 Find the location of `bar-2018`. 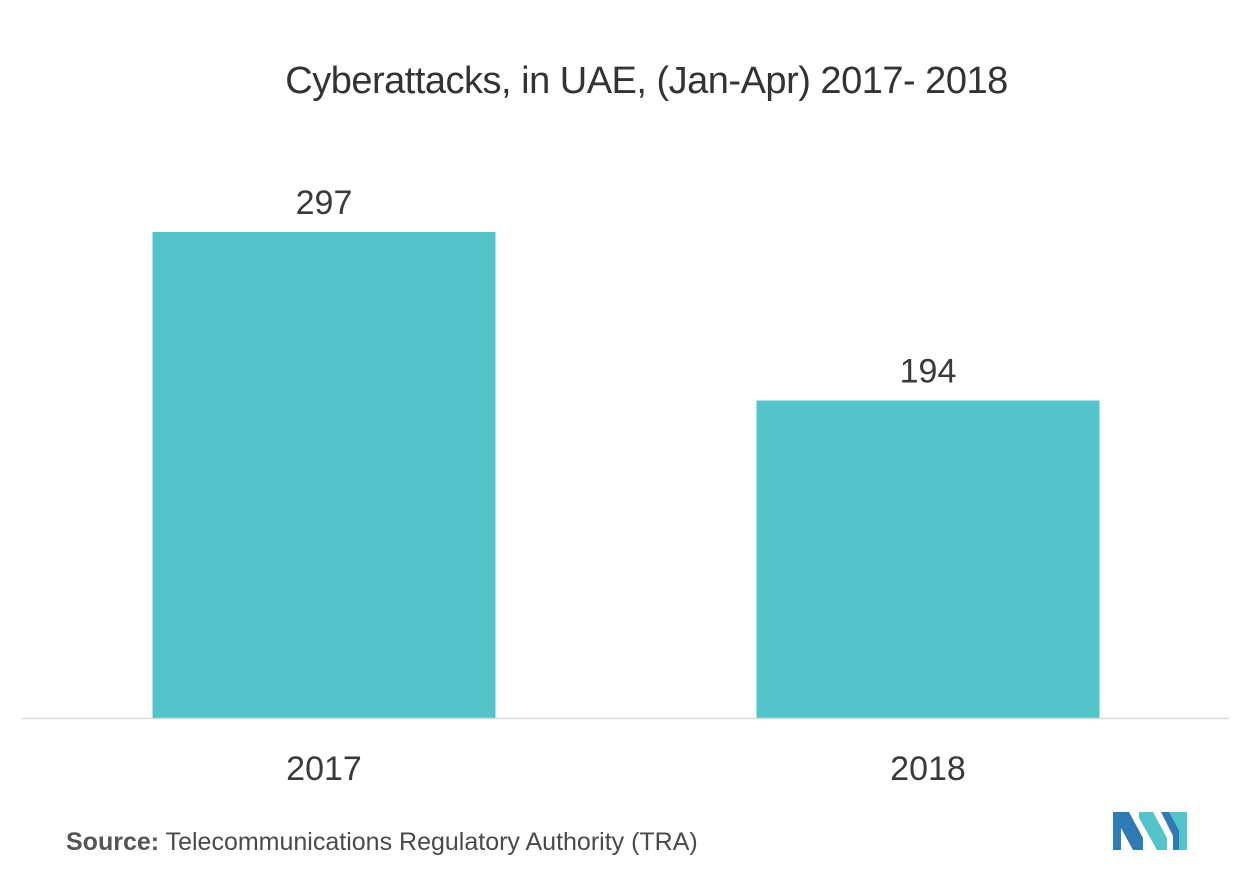

bar-2018 is located at coordinates (928, 559).